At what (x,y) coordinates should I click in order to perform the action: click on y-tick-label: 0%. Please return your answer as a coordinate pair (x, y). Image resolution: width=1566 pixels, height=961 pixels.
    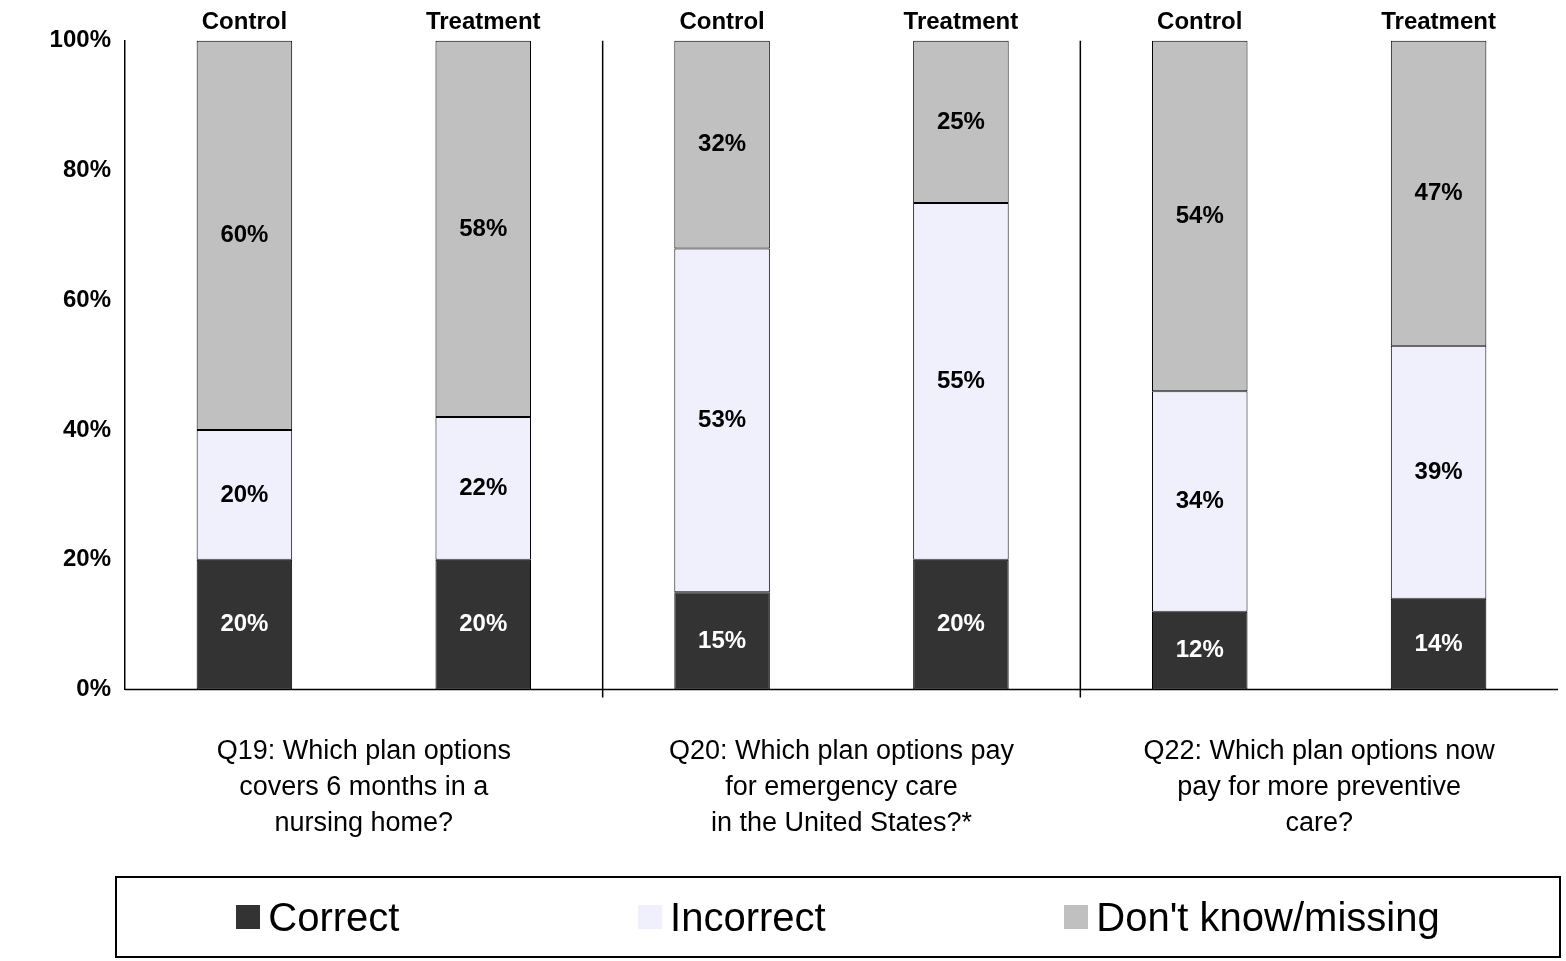
    Looking at the image, I should click on (93, 688).